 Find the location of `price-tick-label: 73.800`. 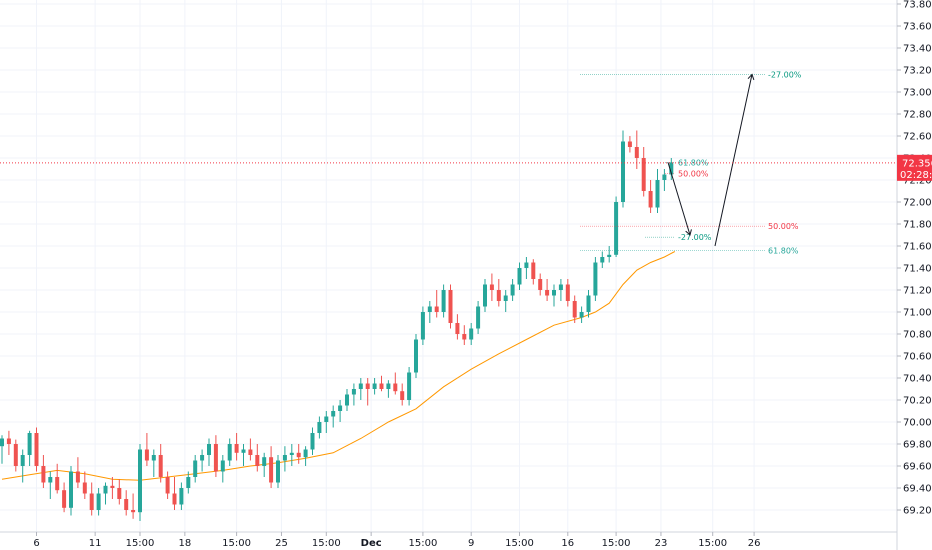

price-tick-label: 73.800 is located at coordinates (917, 5).